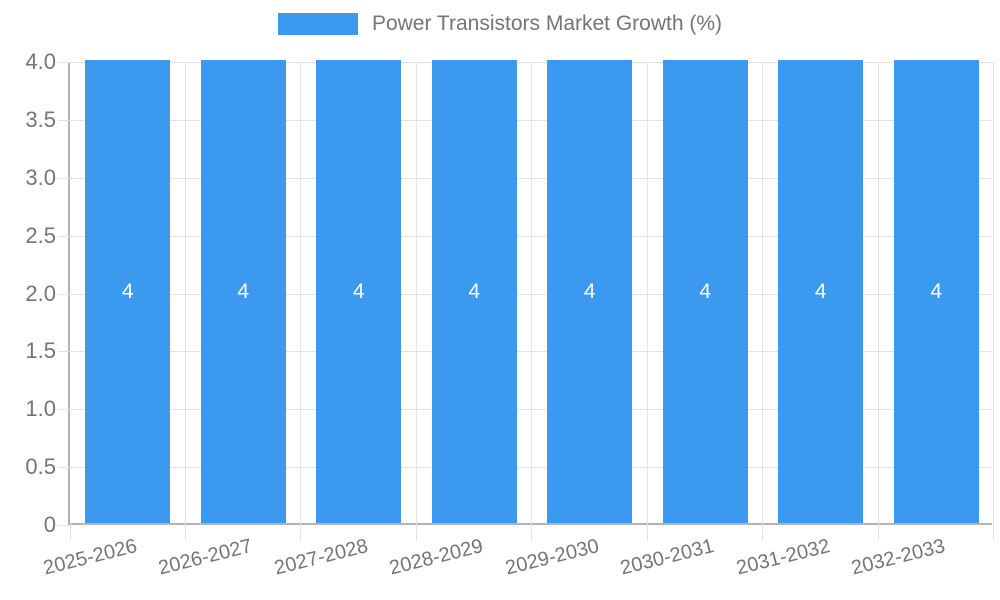 The image size is (1000, 600). I want to click on y-axis-tick-label: 2.0, so click(40, 293).